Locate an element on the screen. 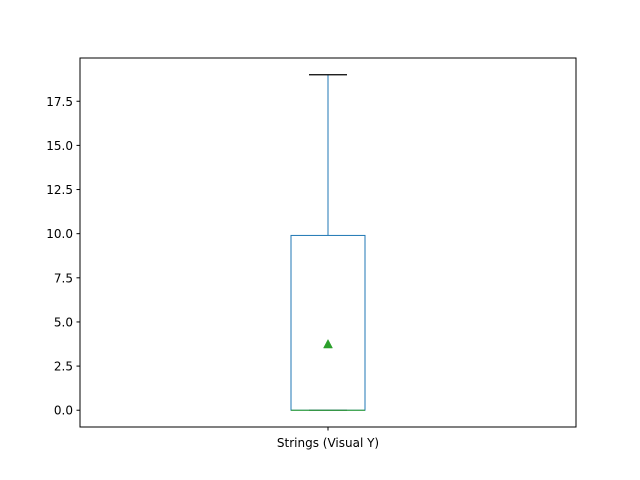  y-axis: 0.0 2.5 5.0 7.5 10.0 12.5 15.0 17.5 is located at coordinates (63, 256).